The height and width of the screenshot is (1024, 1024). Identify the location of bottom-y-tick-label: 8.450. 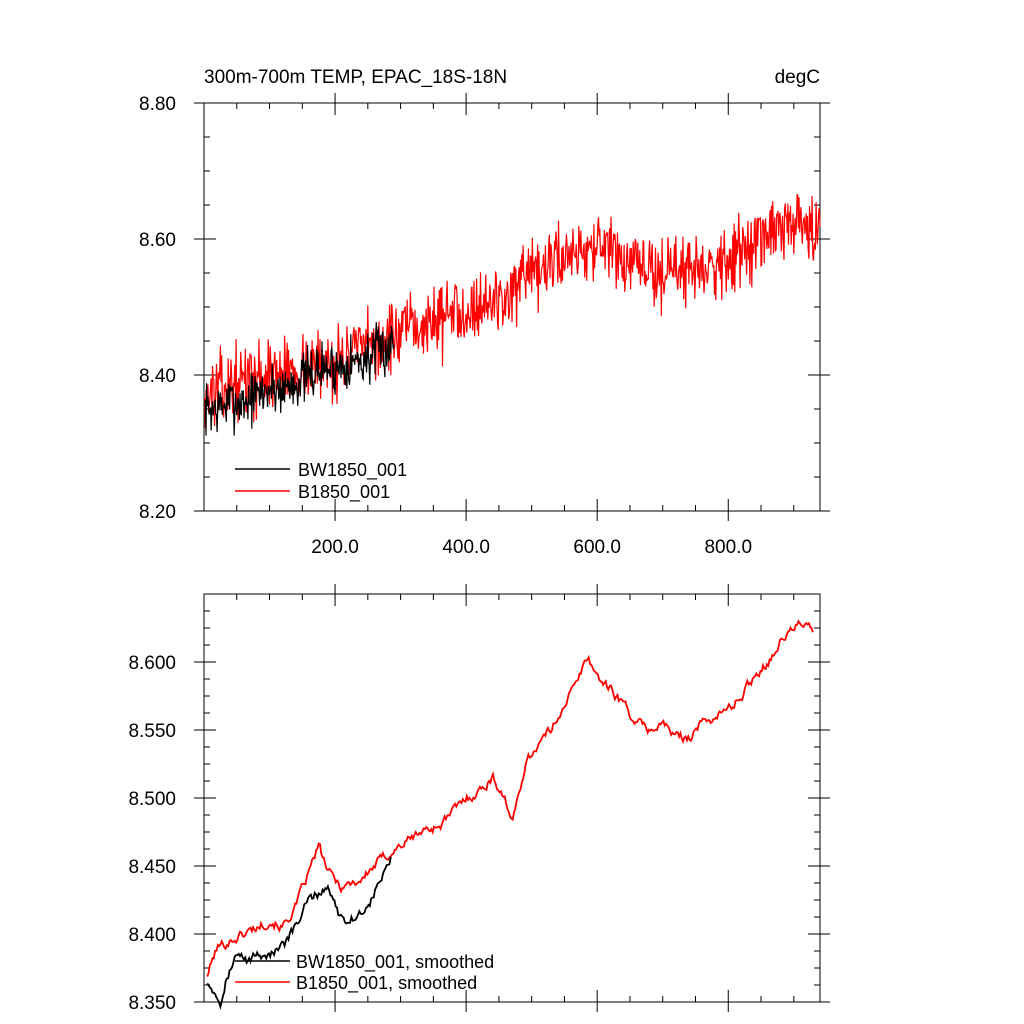
(152, 867).